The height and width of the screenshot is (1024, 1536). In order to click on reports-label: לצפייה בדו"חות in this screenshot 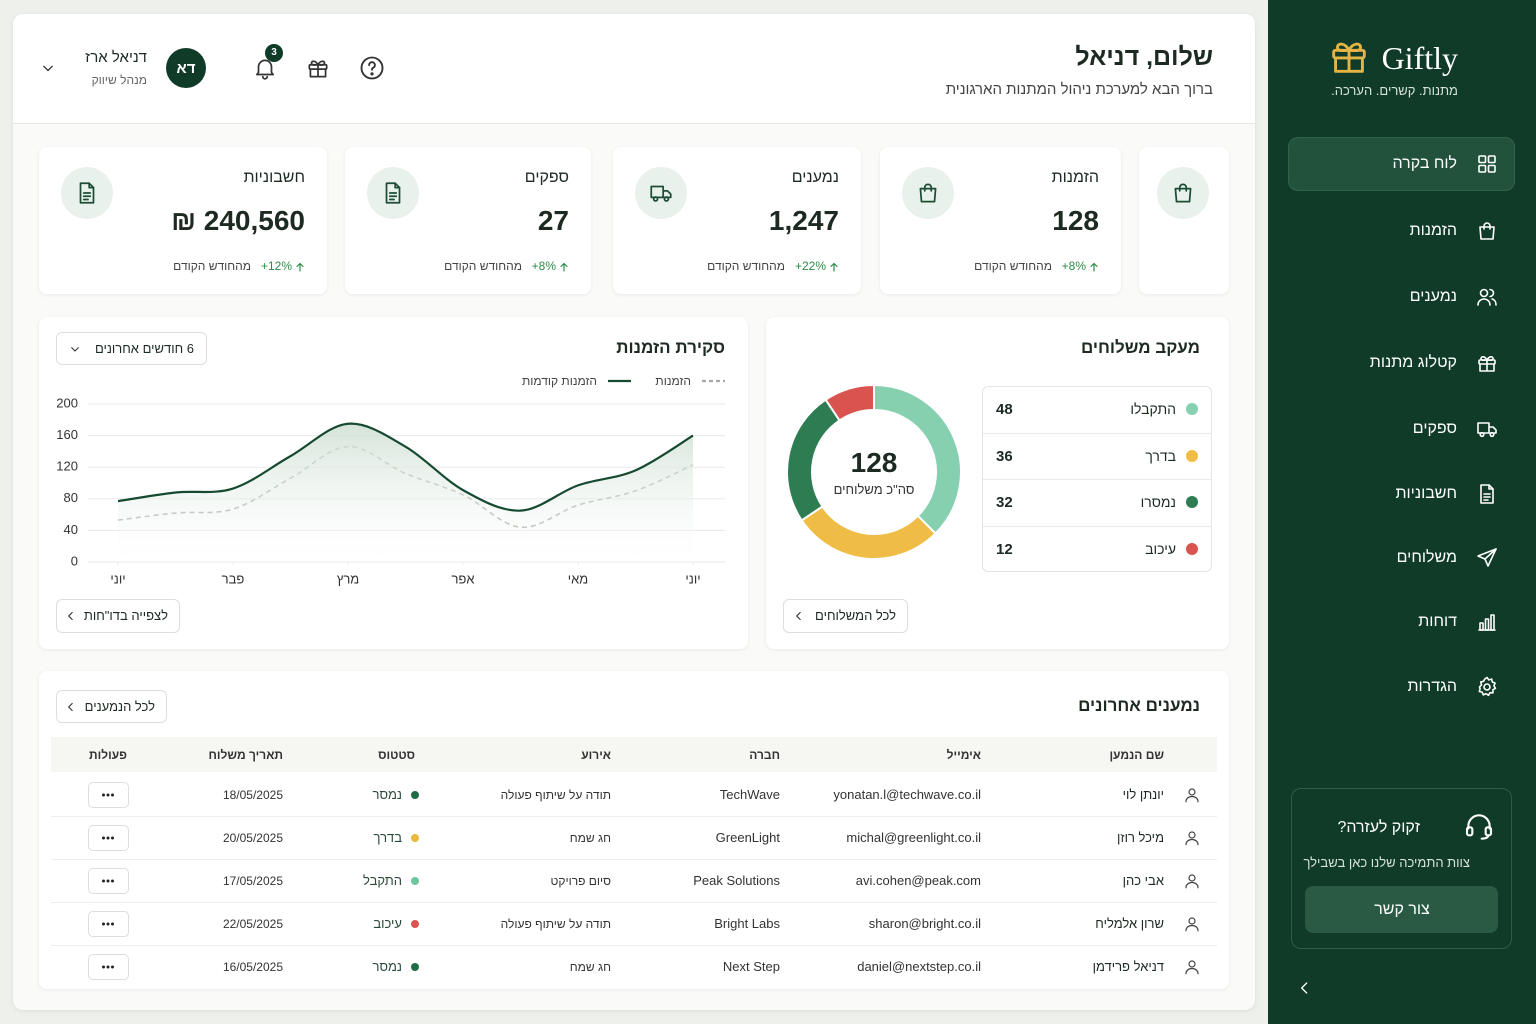, I will do `click(125, 615)`.